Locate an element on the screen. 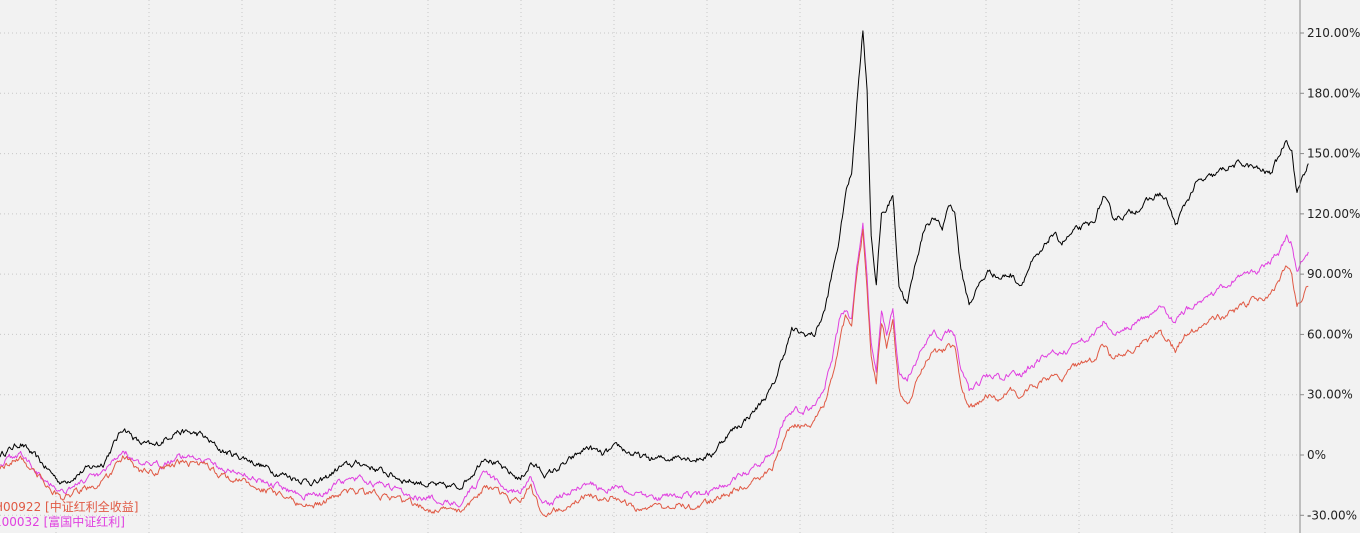 This screenshot has height=533, width=1360. legend-item-0: H00922 [中证红利全收益] is located at coordinates (69, 506).